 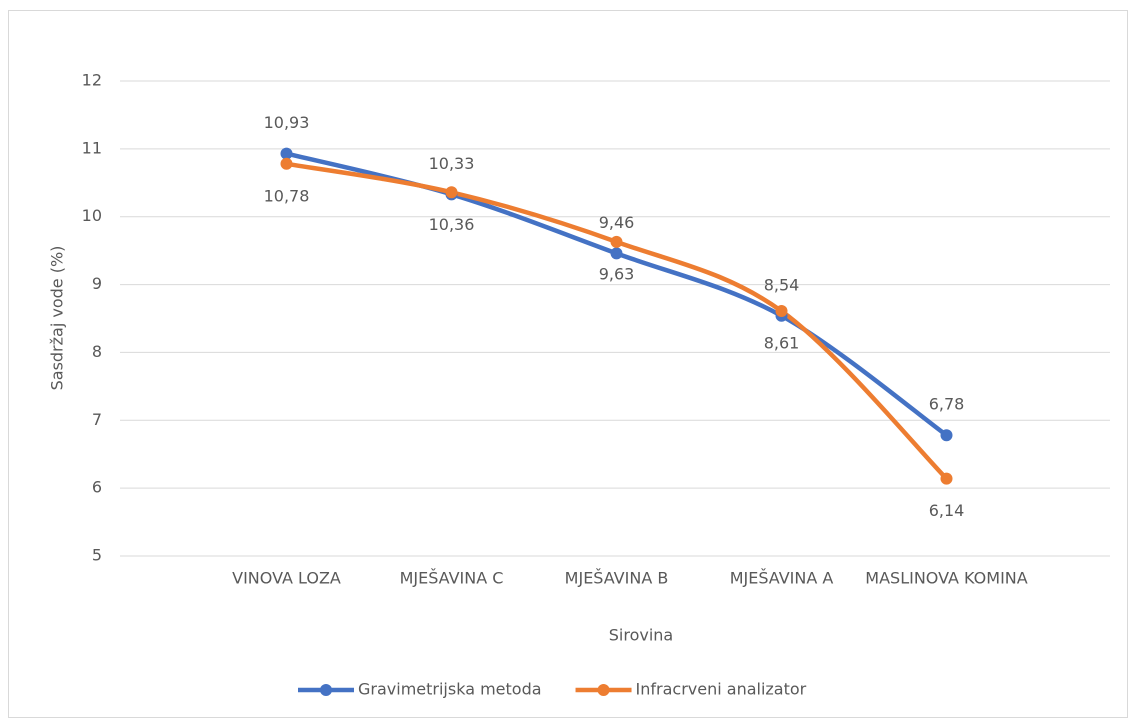 I want to click on x-tick-label: MJEŠAVINA A, so click(x=782, y=578).